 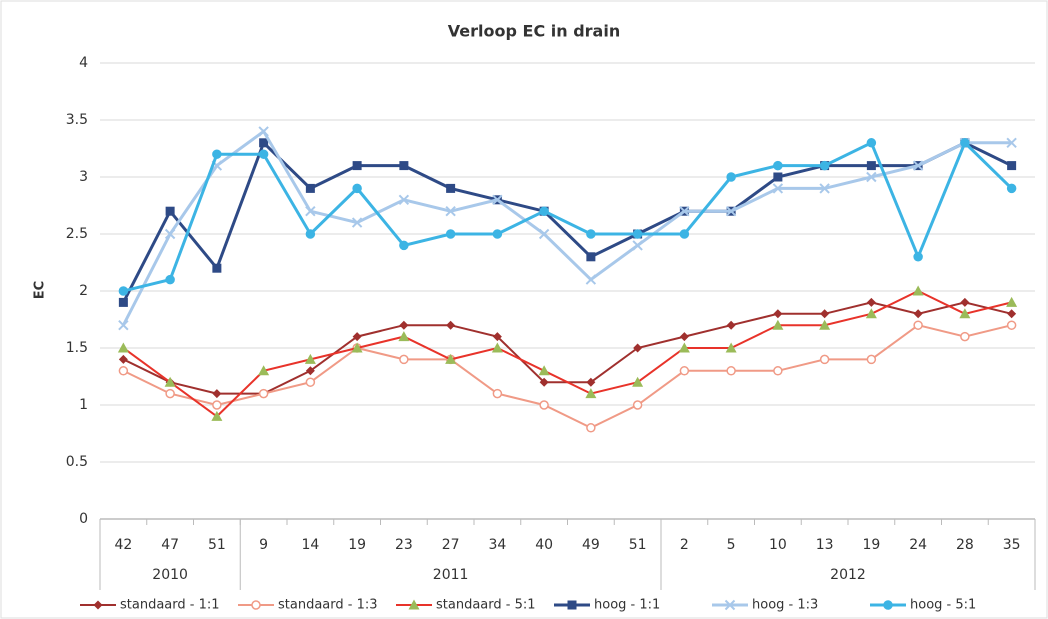 What do you see at coordinates (785, 605) in the screenshot?
I see `legend-label: hoog - 1:3` at bounding box center [785, 605].